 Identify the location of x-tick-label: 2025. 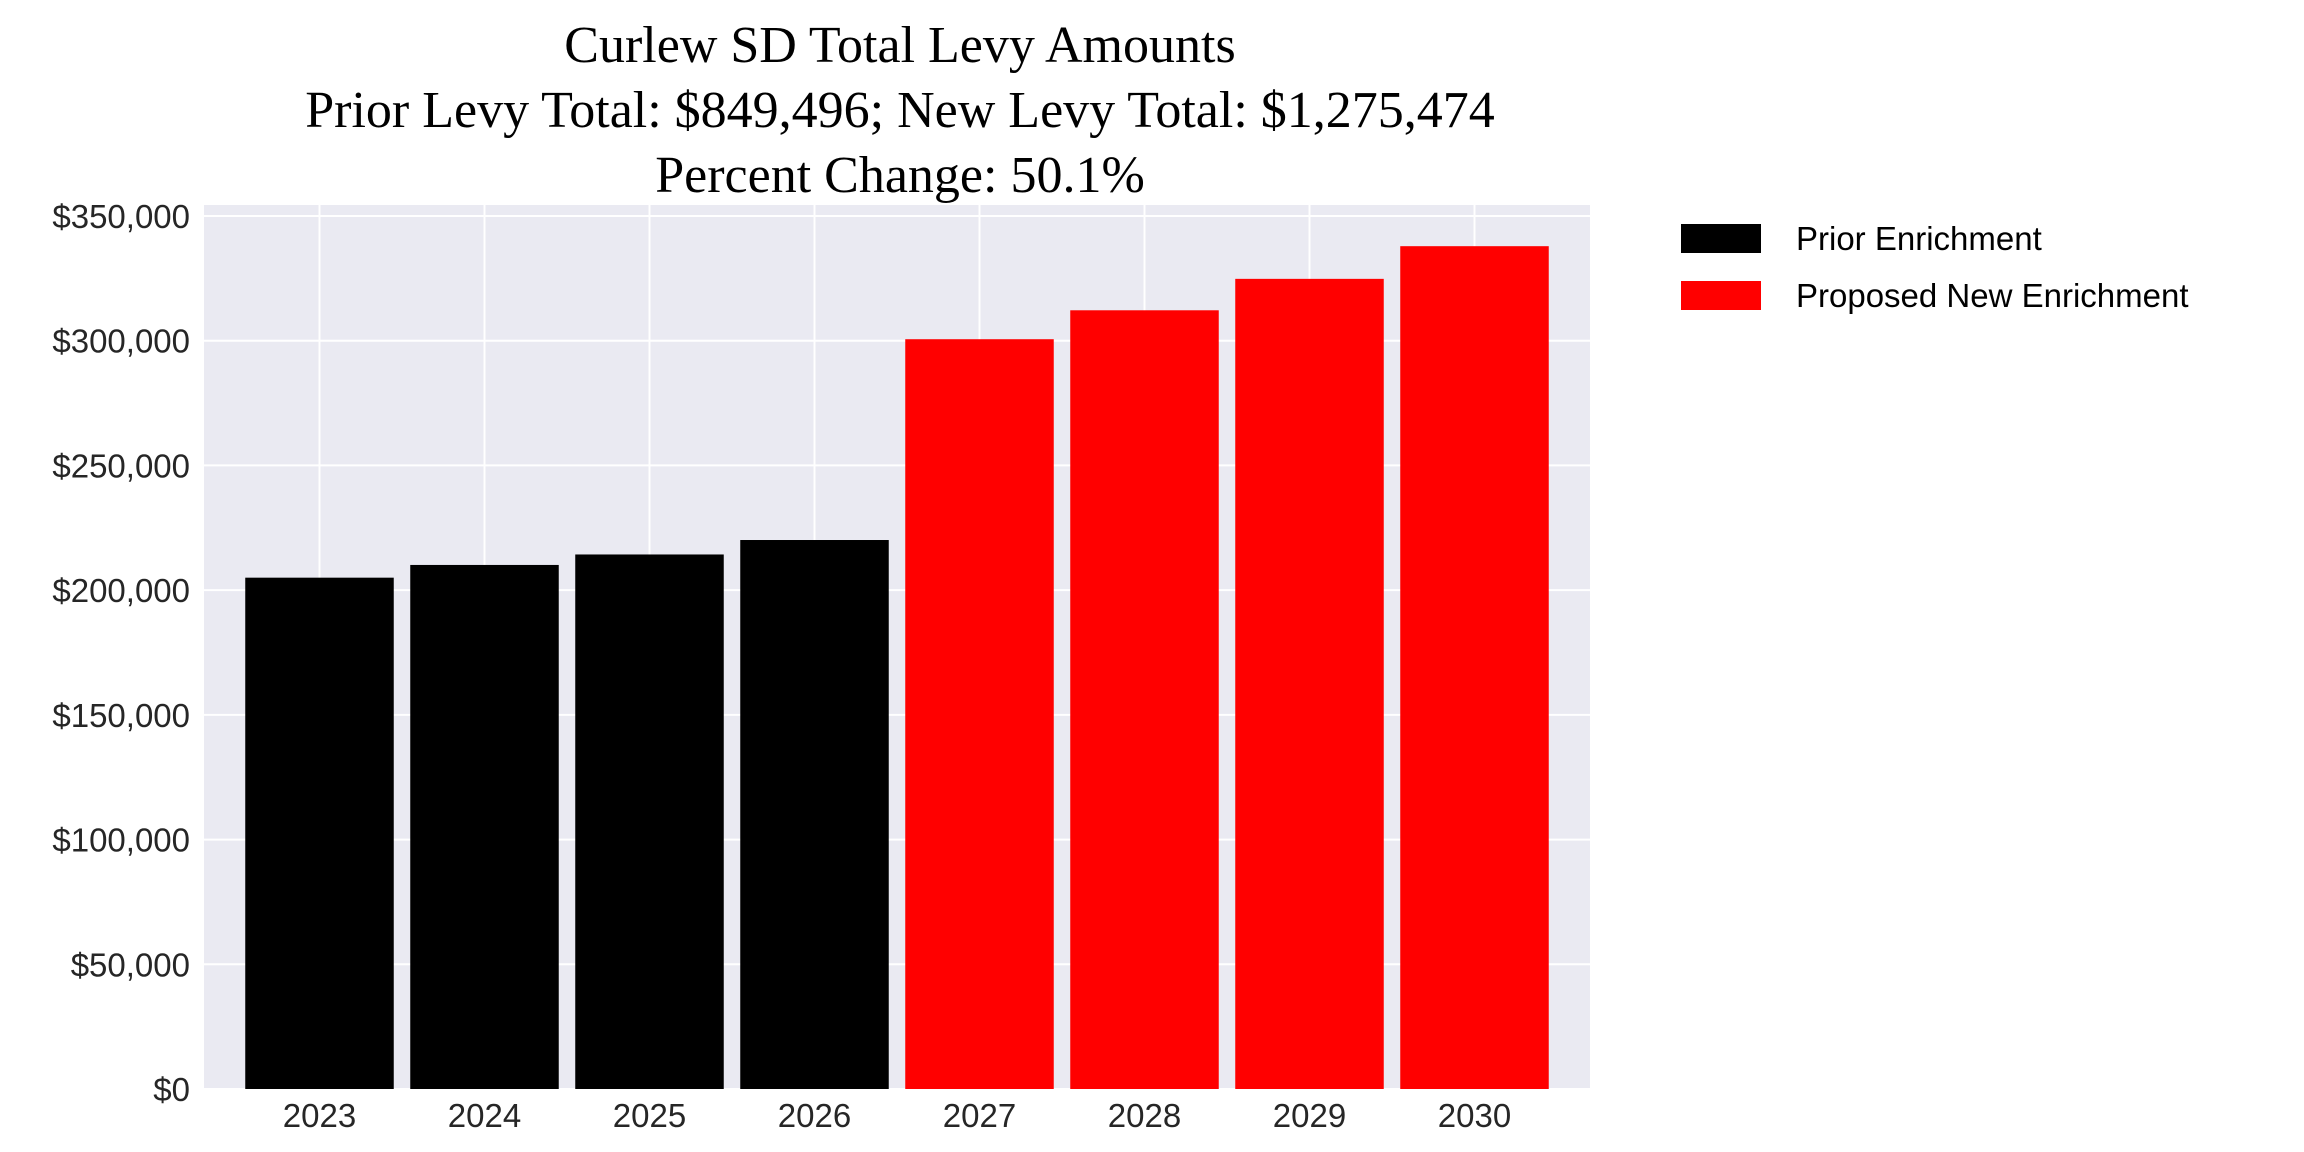
(649, 1115).